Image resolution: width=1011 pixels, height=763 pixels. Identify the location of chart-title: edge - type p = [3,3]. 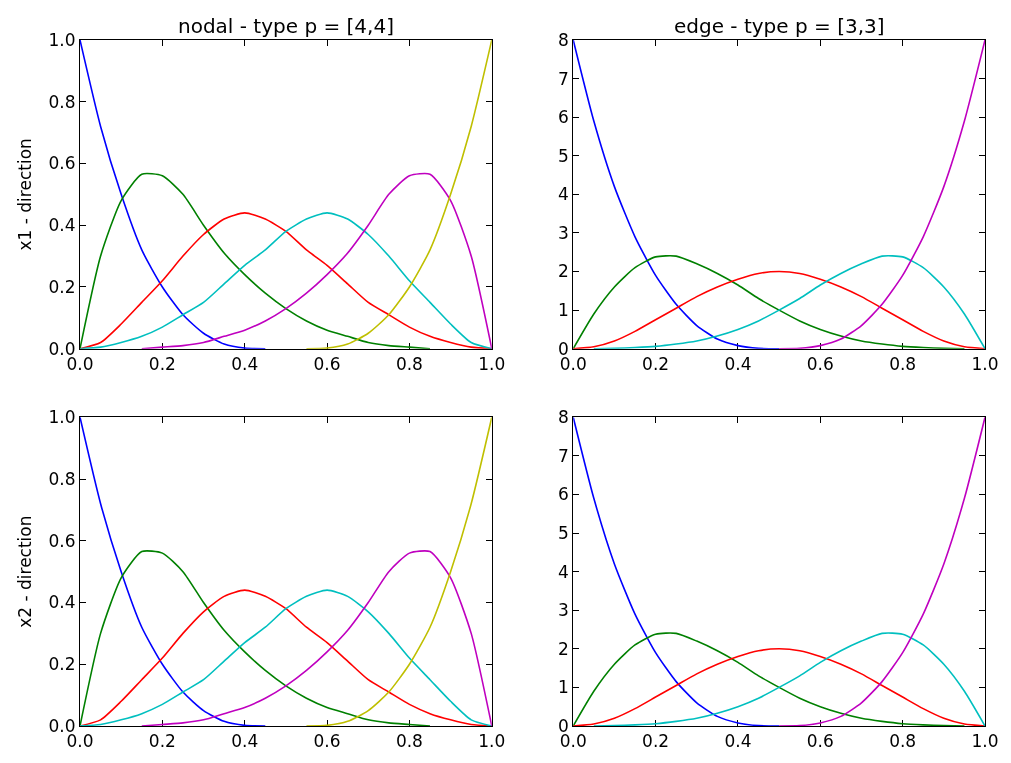
(779, 26).